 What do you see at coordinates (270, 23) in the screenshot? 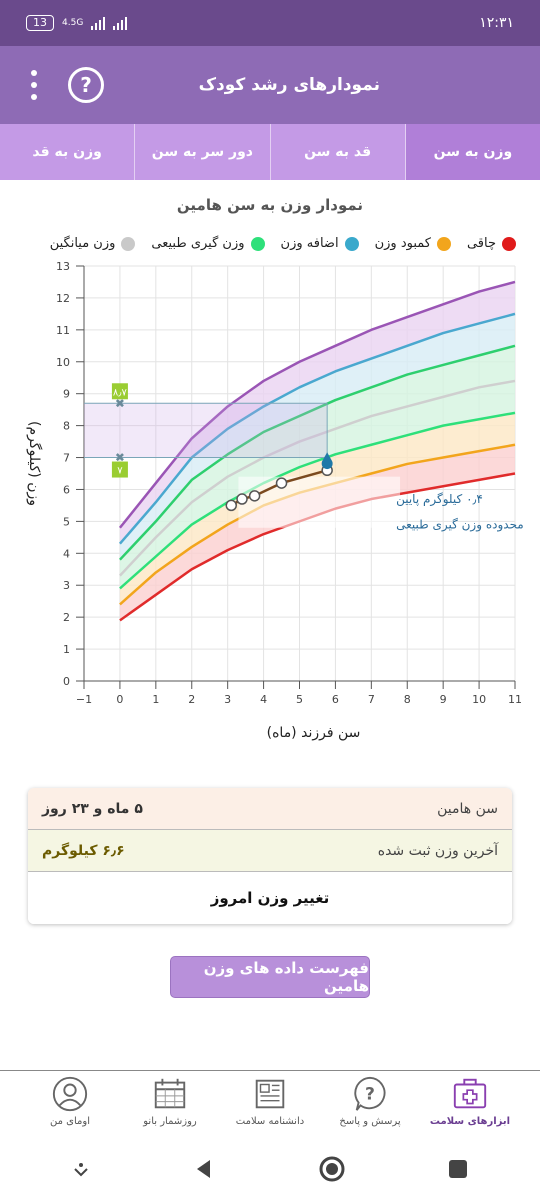
I see `status-bar: 13 4.5G ۱۲:۳۱` at bounding box center [270, 23].